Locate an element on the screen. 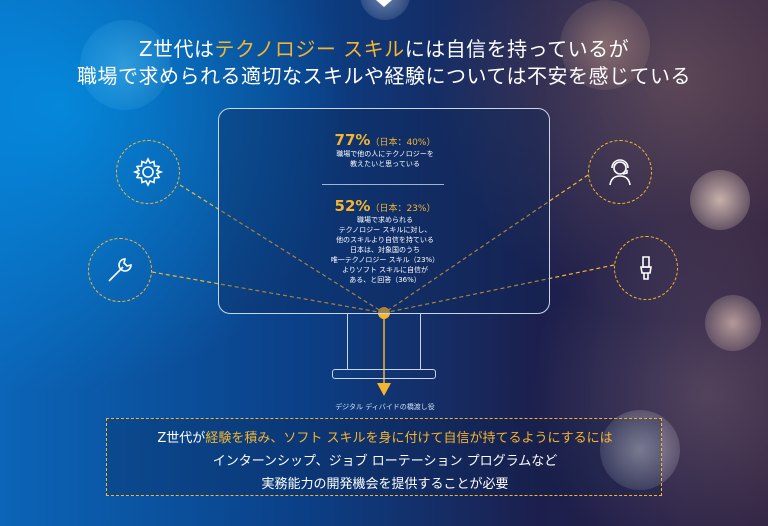 The width and height of the screenshot is (768, 526). stat-desc: 教えたいと思っている is located at coordinates (385, 164).